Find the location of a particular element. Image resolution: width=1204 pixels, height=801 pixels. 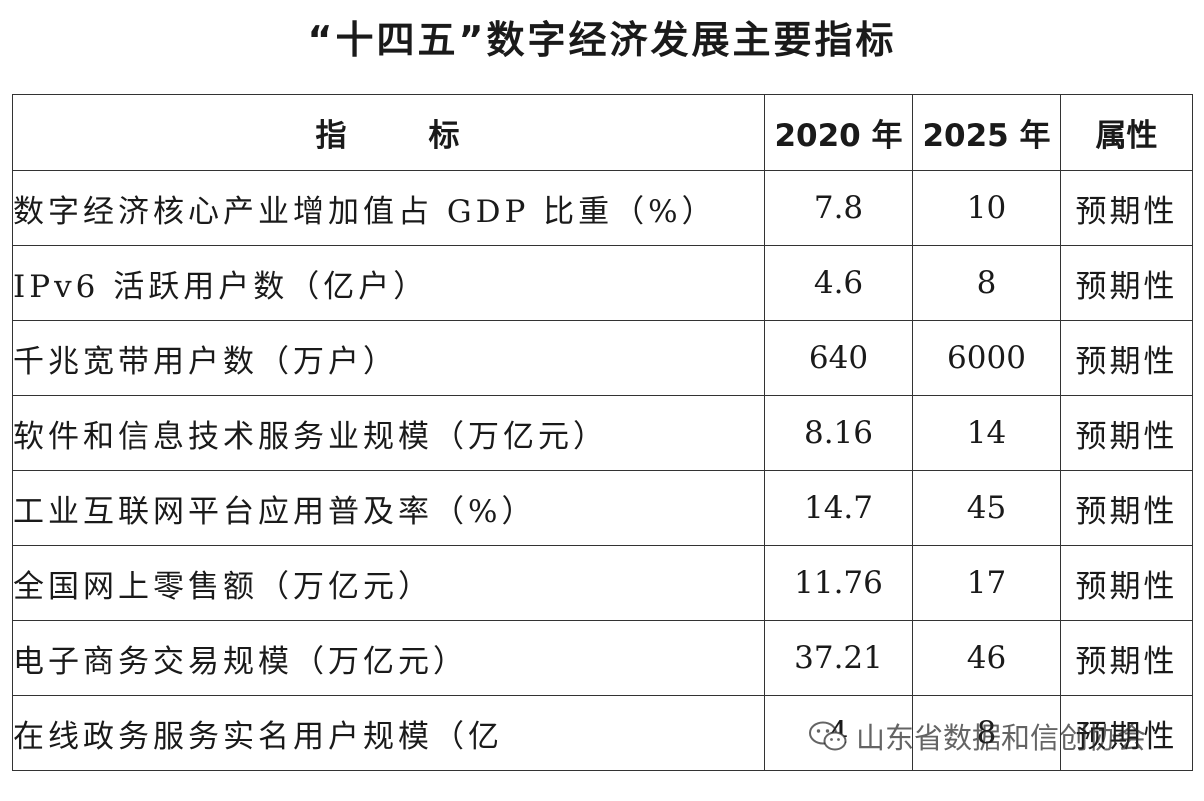

table-row: 全国网上零售额（万亿元） 11.76 17 预期性 is located at coordinates (602, 583).